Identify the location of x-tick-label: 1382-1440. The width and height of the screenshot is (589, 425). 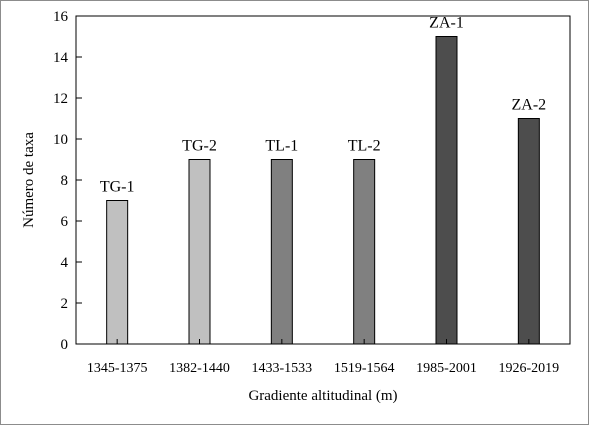
(199, 368).